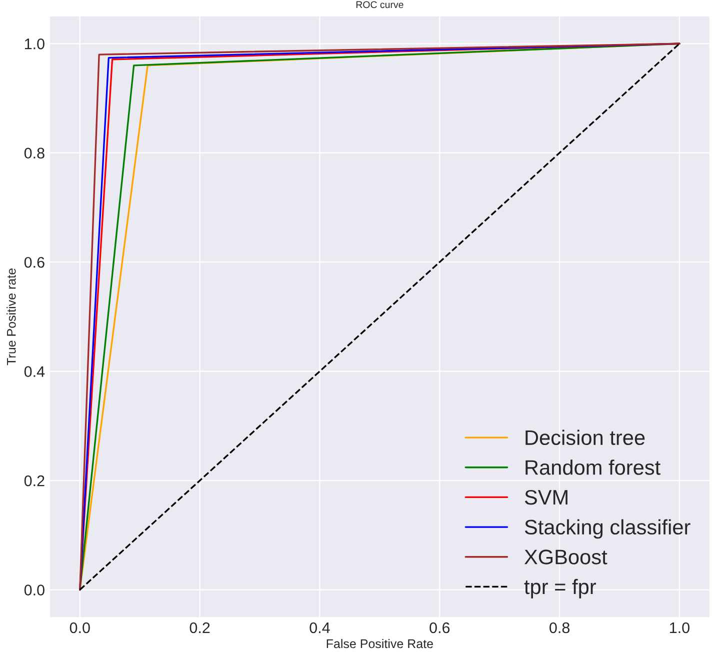  Describe the element at coordinates (34, 372) in the screenshot. I see `y-tick-label: 0.4` at that location.